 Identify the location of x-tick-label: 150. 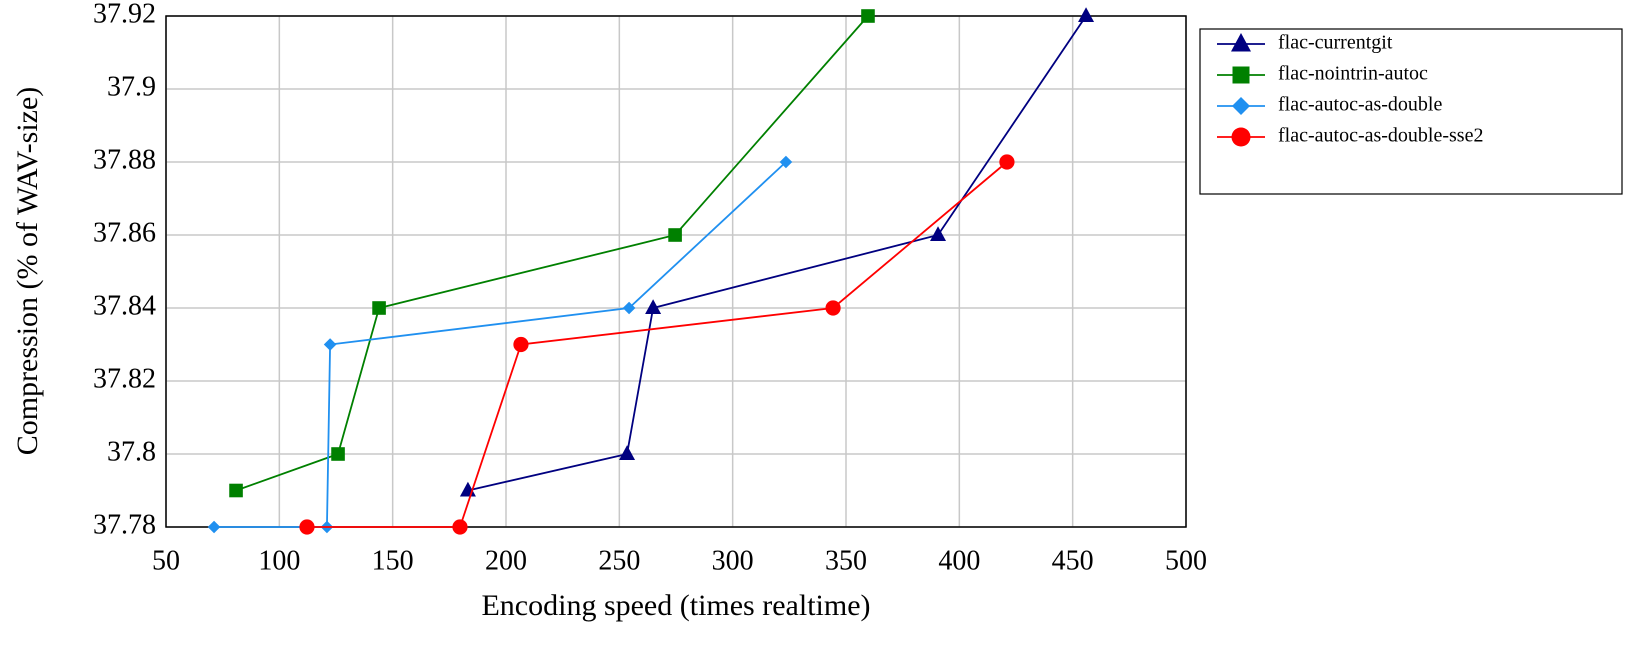
(393, 560).